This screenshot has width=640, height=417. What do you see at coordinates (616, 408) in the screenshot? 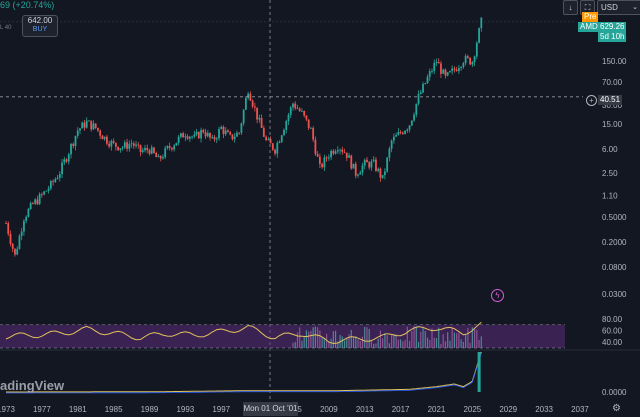
I see `gear-icon: ⚙` at bounding box center [616, 408].